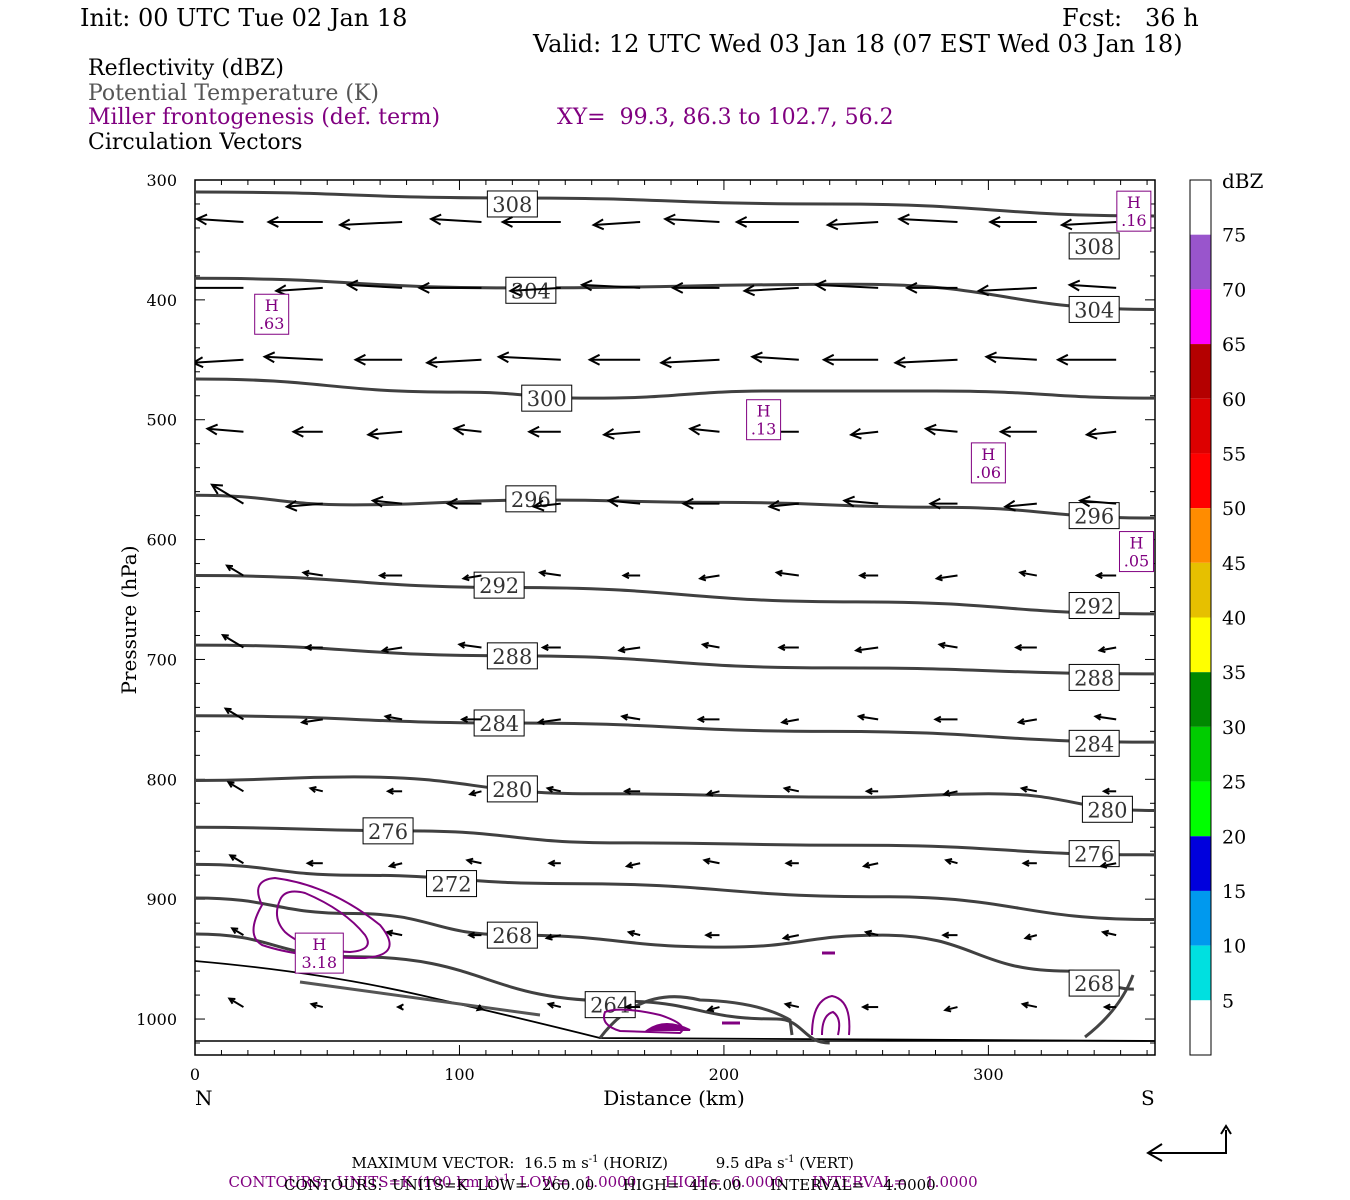 The height and width of the screenshot is (1200, 1350). I want to click on legend-circulation: Circulation Vectors, so click(195, 142).